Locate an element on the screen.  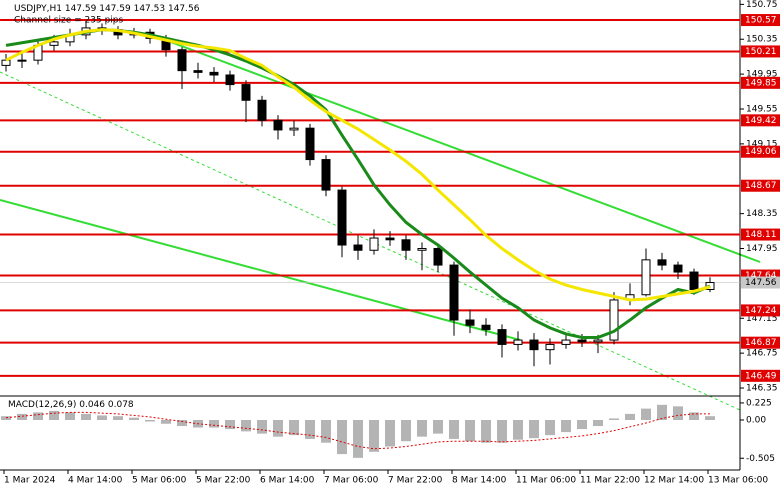
level-label: 148.67 is located at coordinates (761, 186).